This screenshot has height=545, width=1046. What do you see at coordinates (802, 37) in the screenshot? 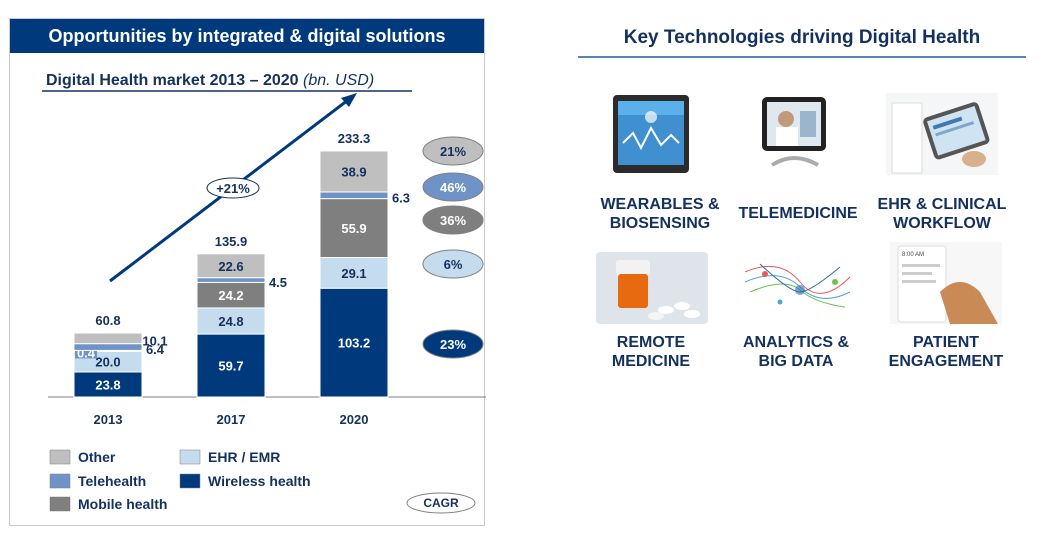
I see `key-technologies-title: Key Technologies driving Digital Health` at bounding box center [802, 37].